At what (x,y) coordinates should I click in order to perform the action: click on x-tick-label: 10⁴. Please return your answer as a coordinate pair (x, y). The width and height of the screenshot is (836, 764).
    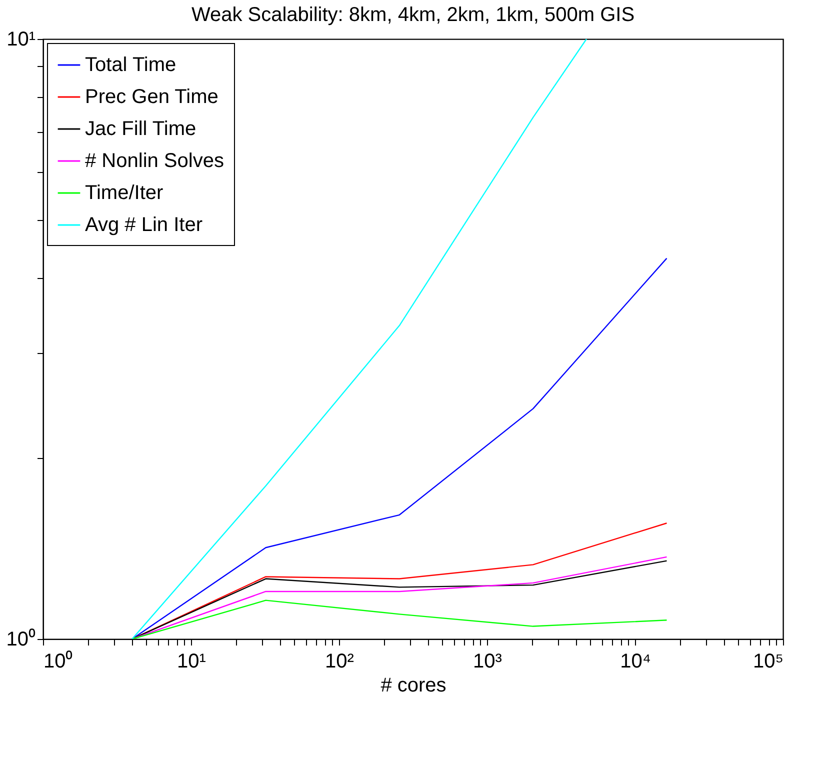
    Looking at the image, I should click on (635, 661).